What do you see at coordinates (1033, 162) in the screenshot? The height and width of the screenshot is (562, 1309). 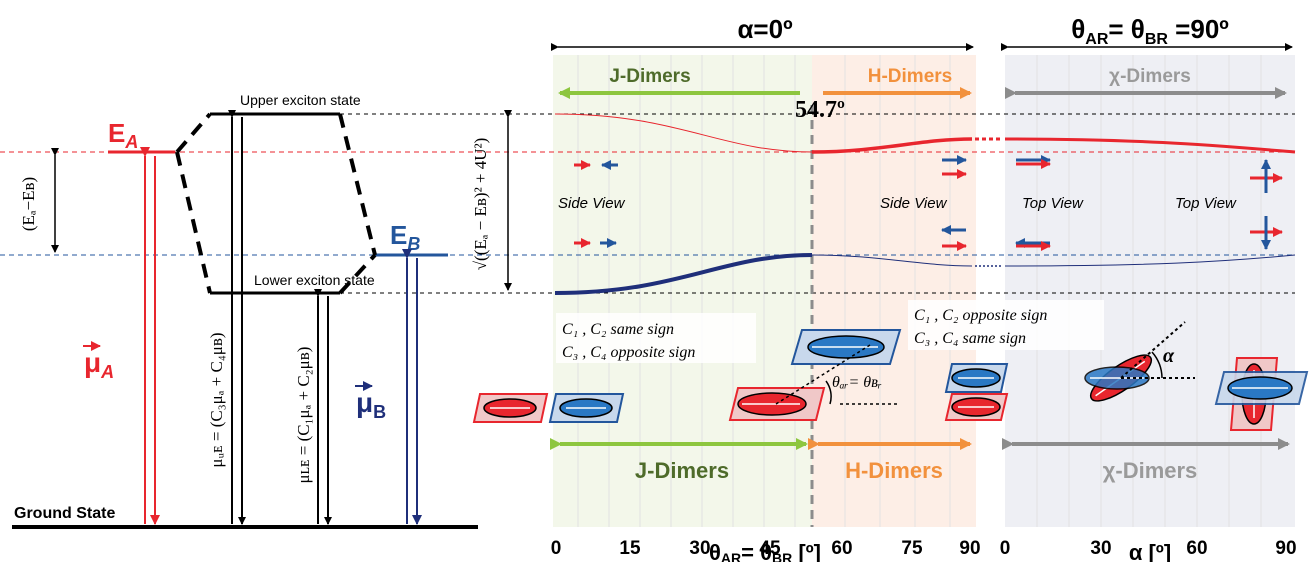 I see `top-view-left-upper-dipoles` at bounding box center [1033, 162].